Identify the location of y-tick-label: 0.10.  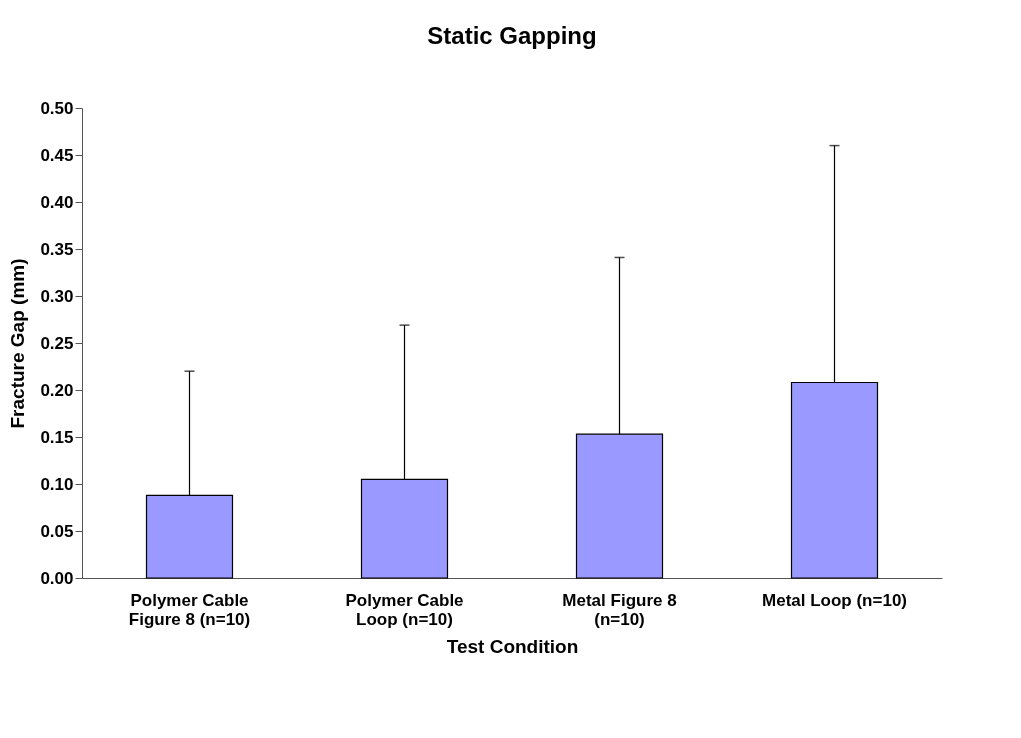
(57, 484).